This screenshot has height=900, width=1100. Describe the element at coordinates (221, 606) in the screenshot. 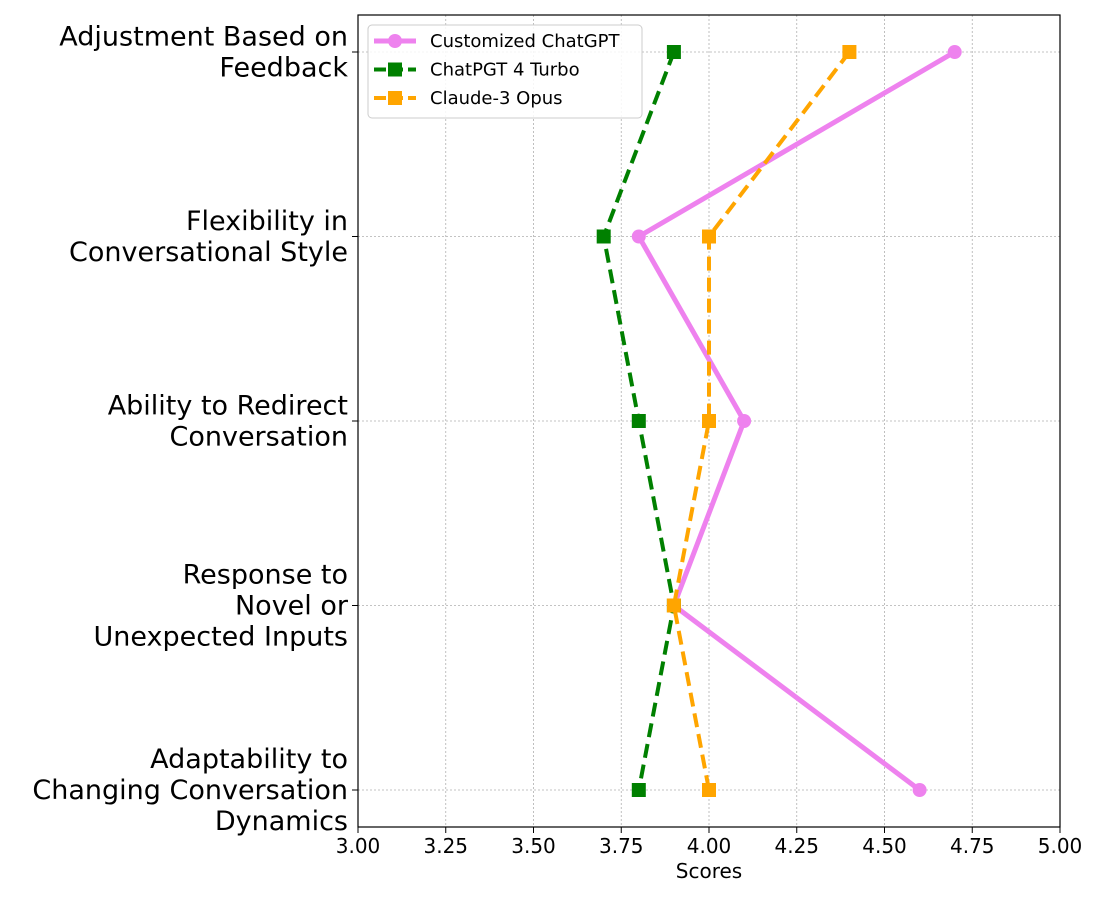

I see `y-tick-label: Response to Novel or Unexpected Inputs` at that location.